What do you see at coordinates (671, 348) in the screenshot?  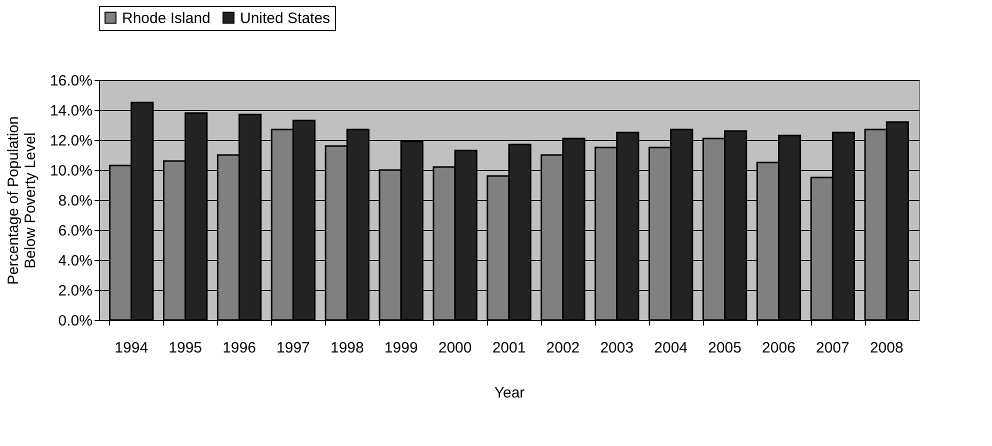 I see `x-tick-label: 2004` at bounding box center [671, 348].